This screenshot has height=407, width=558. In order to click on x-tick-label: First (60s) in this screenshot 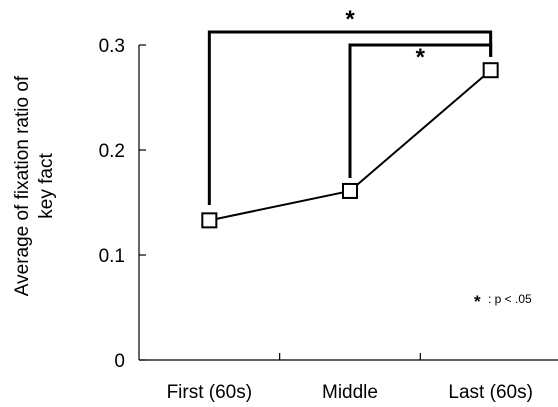, I will do `click(210, 392)`.